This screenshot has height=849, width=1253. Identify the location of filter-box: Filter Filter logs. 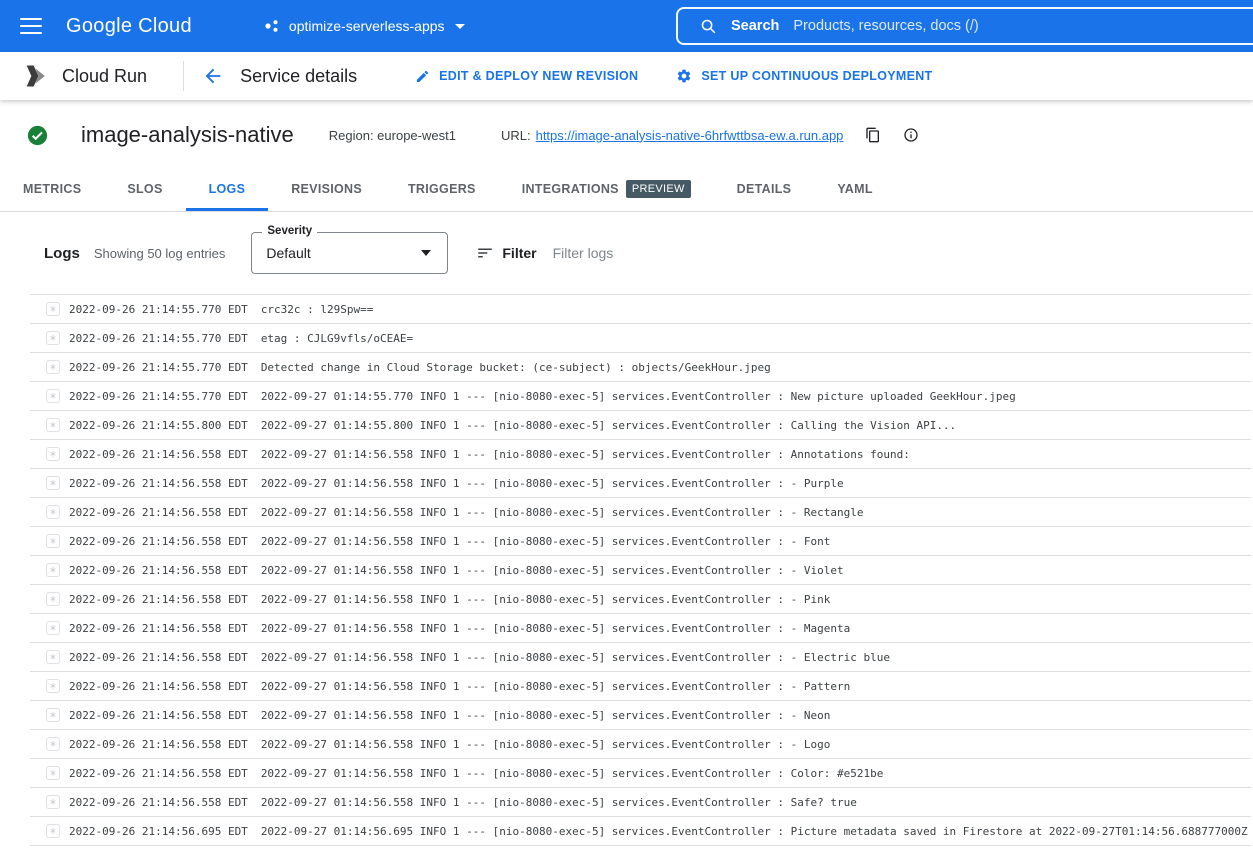
(544, 253).